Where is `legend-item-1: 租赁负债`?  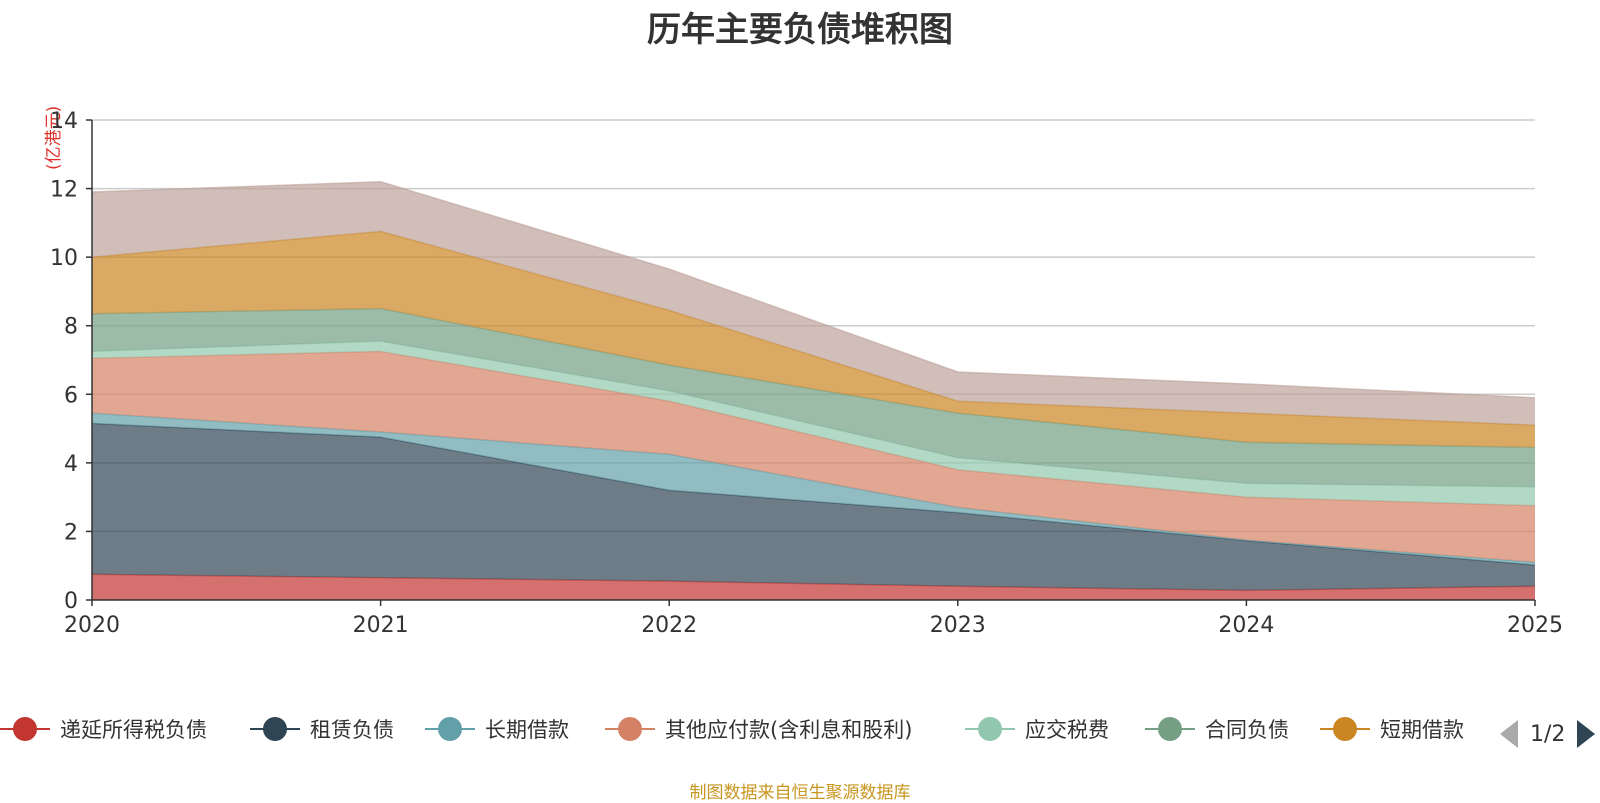 legend-item-1: 租赁负债 is located at coordinates (322, 729).